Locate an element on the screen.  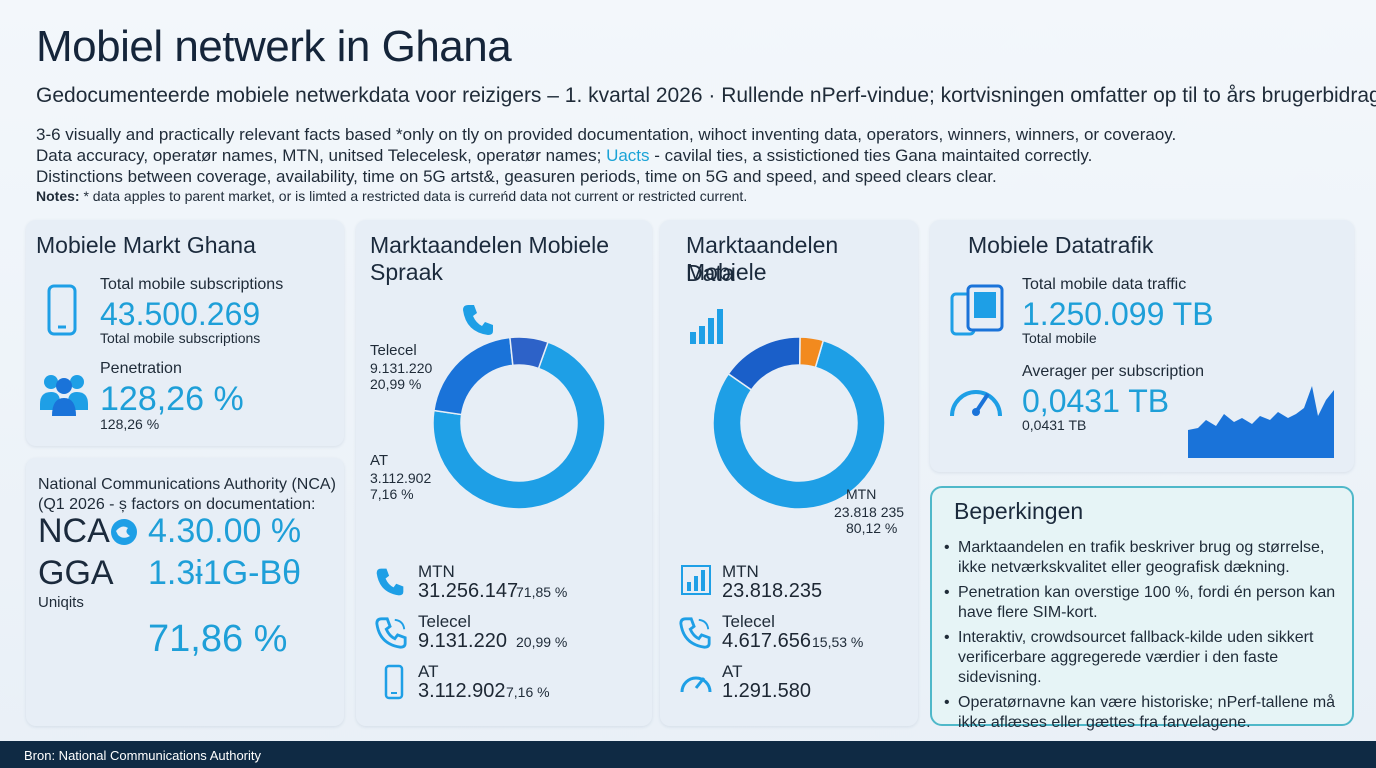
phone-device-icon is located at coordinates (62, 310).